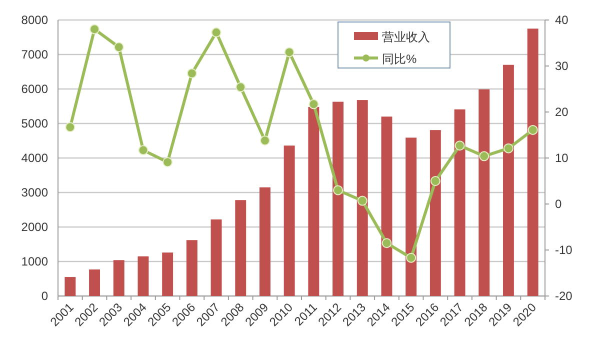 The image size is (600, 342). What do you see at coordinates (34, 89) in the screenshot?
I see `y-tick-label: 6000` at bounding box center [34, 89].